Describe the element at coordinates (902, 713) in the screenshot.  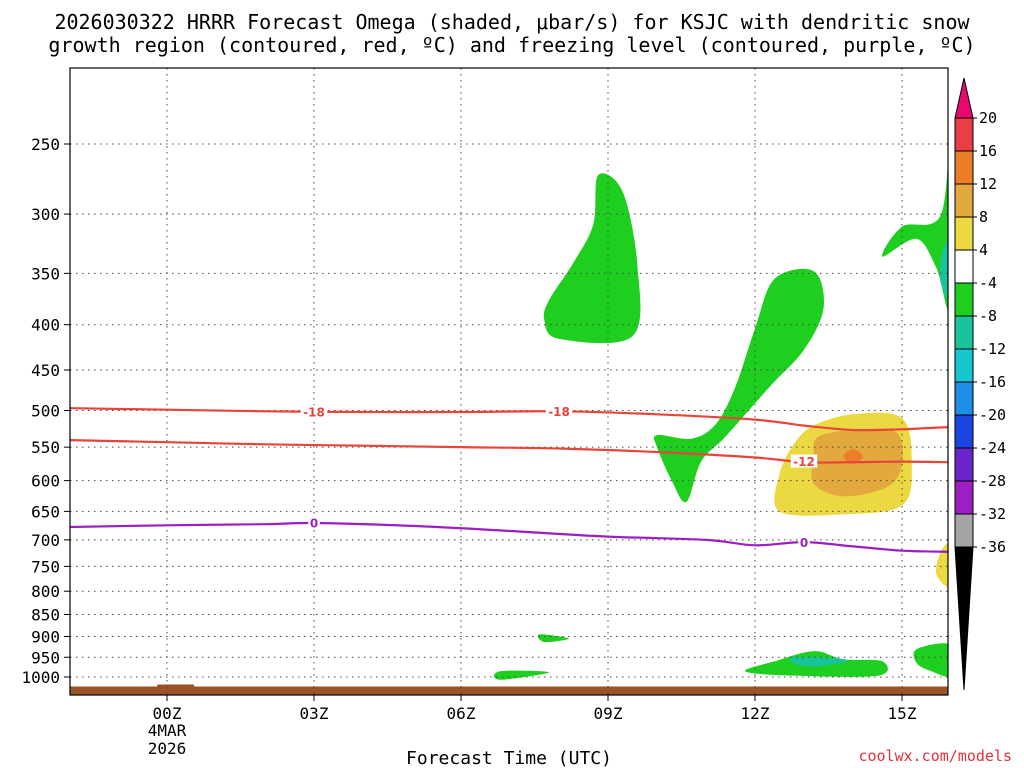
I see `x-tick-label-15Z: 15Z` at that location.